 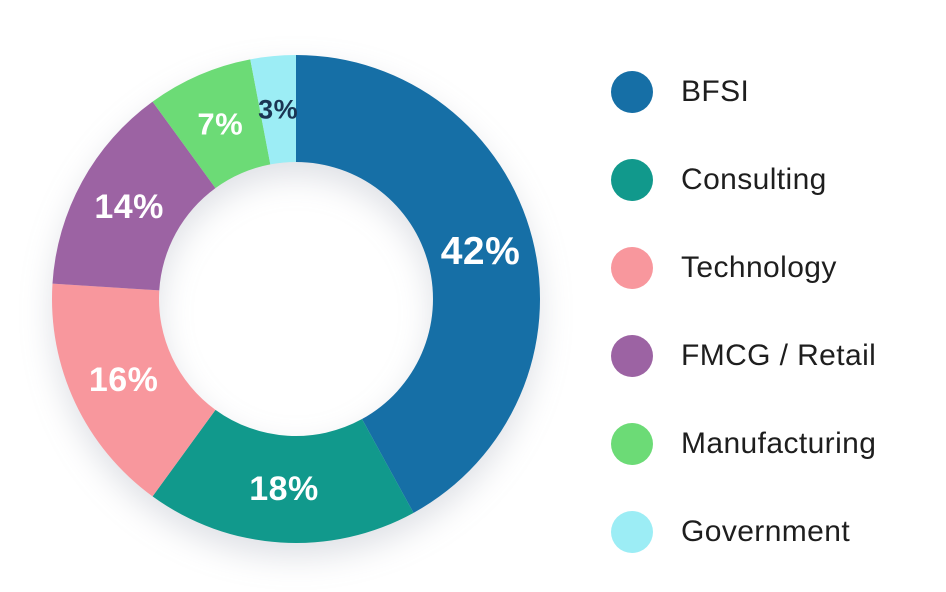 What do you see at coordinates (632, 268) in the screenshot?
I see `legend-swatch-technology` at bounding box center [632, 268].